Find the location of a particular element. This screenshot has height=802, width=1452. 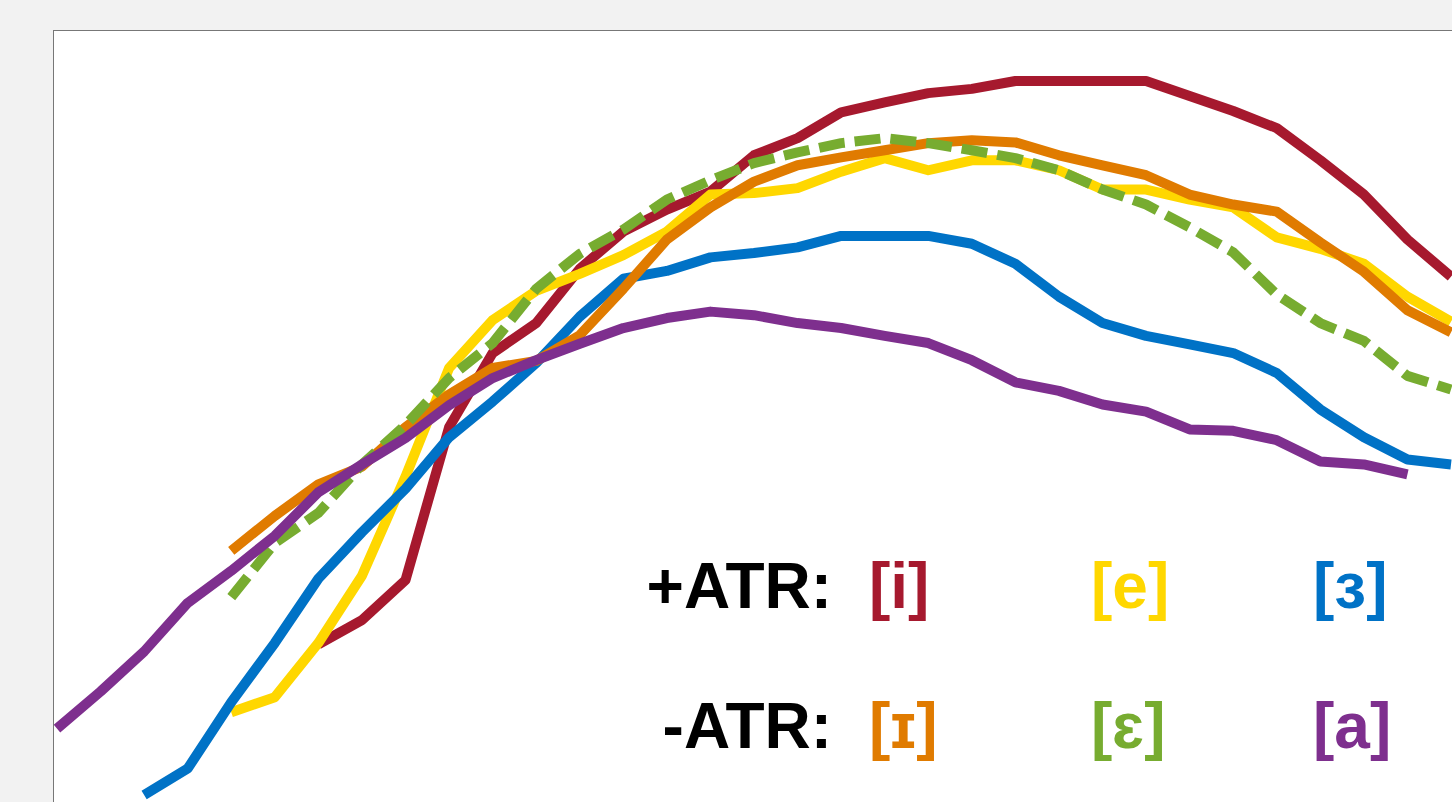

text: [e] is located at coordinates (1130, 586).